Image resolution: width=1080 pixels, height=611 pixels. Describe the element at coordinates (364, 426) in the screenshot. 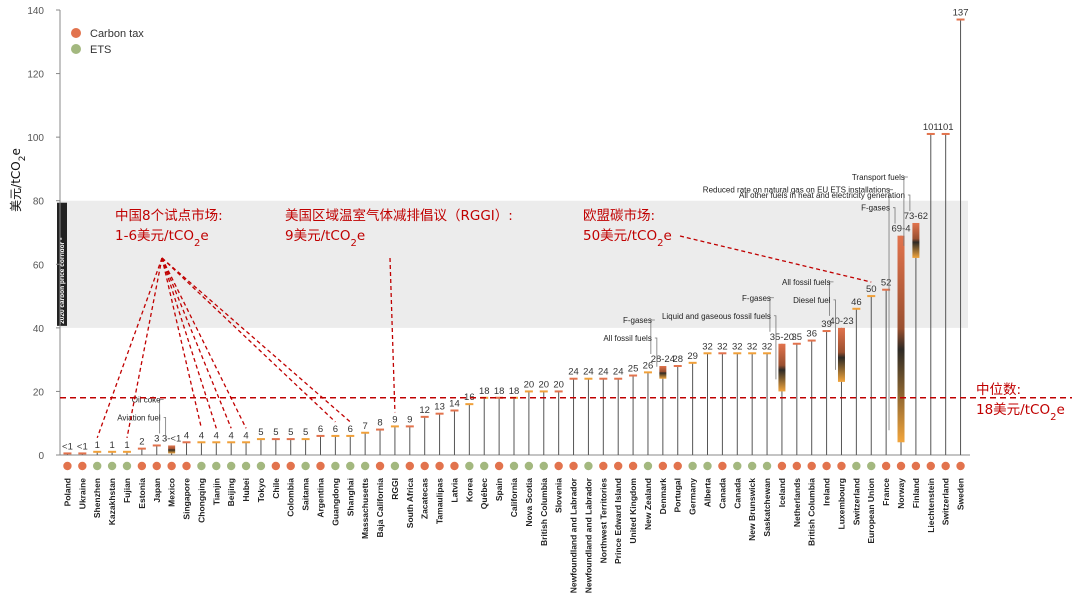

I see `value-label: 7` at that location.